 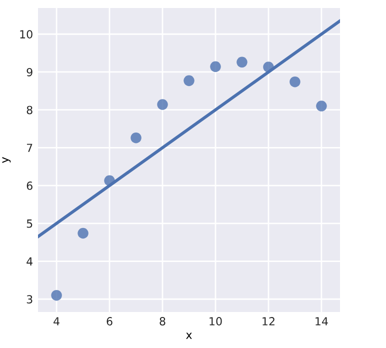 I want to click on x-tick-label: 4, so click(x=57, y=321).